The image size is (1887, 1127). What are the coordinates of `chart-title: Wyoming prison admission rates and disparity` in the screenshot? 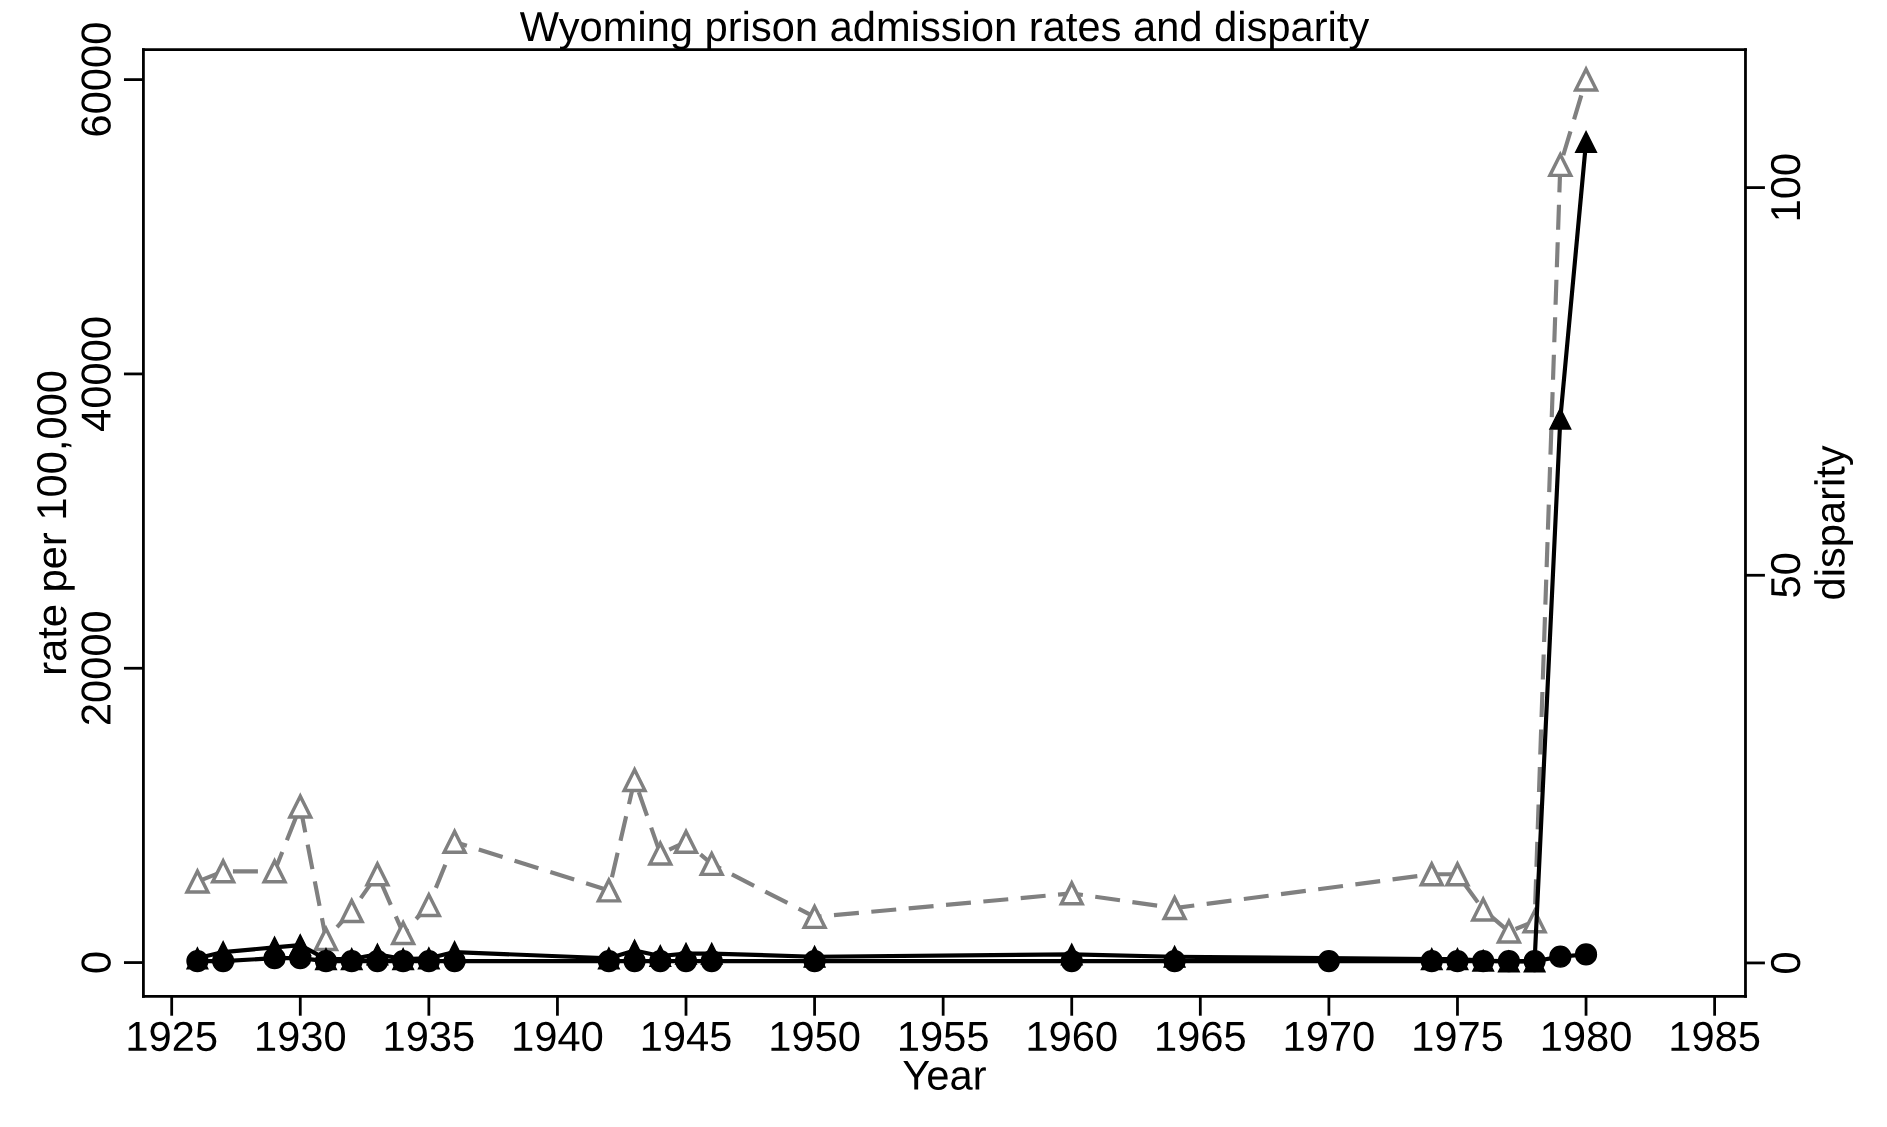 It's located at (944, 30).